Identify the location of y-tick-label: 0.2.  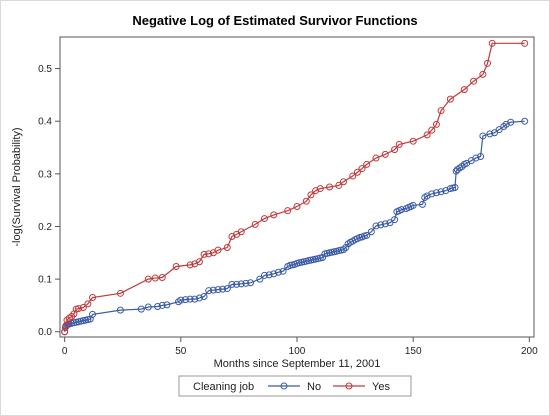
(45, 227).